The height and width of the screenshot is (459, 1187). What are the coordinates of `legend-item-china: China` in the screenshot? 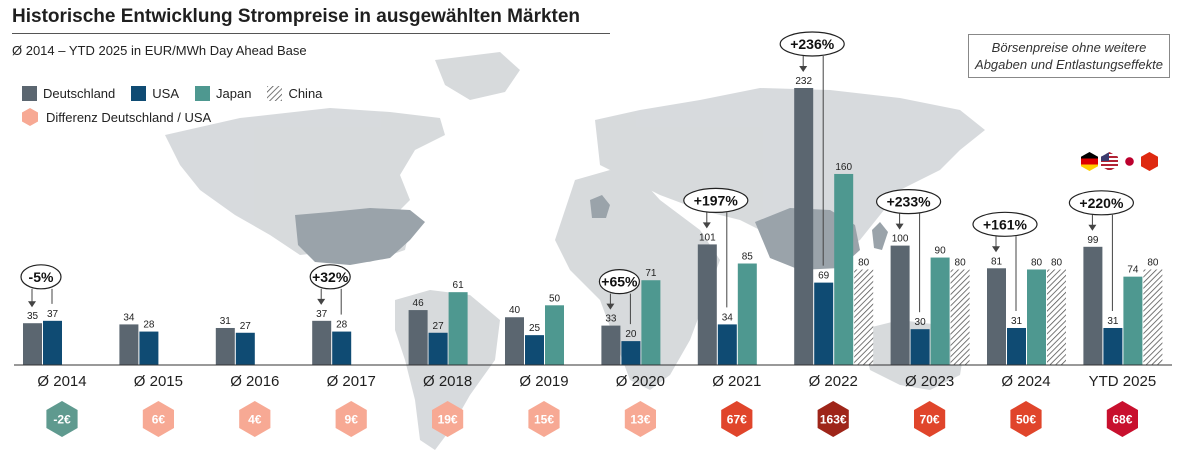 It's located at (294, 93).